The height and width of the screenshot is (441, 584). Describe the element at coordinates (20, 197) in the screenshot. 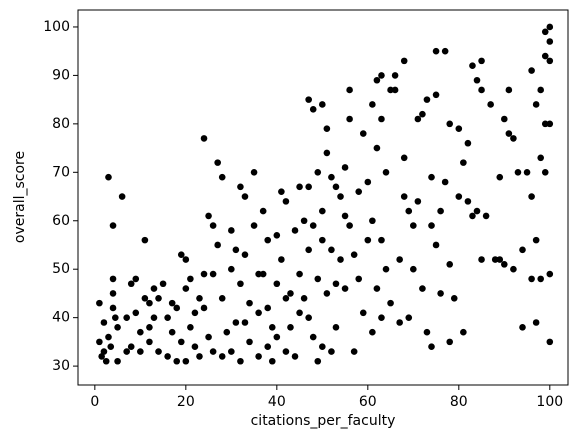

I see `y-axis-label: overall_score` at that location.